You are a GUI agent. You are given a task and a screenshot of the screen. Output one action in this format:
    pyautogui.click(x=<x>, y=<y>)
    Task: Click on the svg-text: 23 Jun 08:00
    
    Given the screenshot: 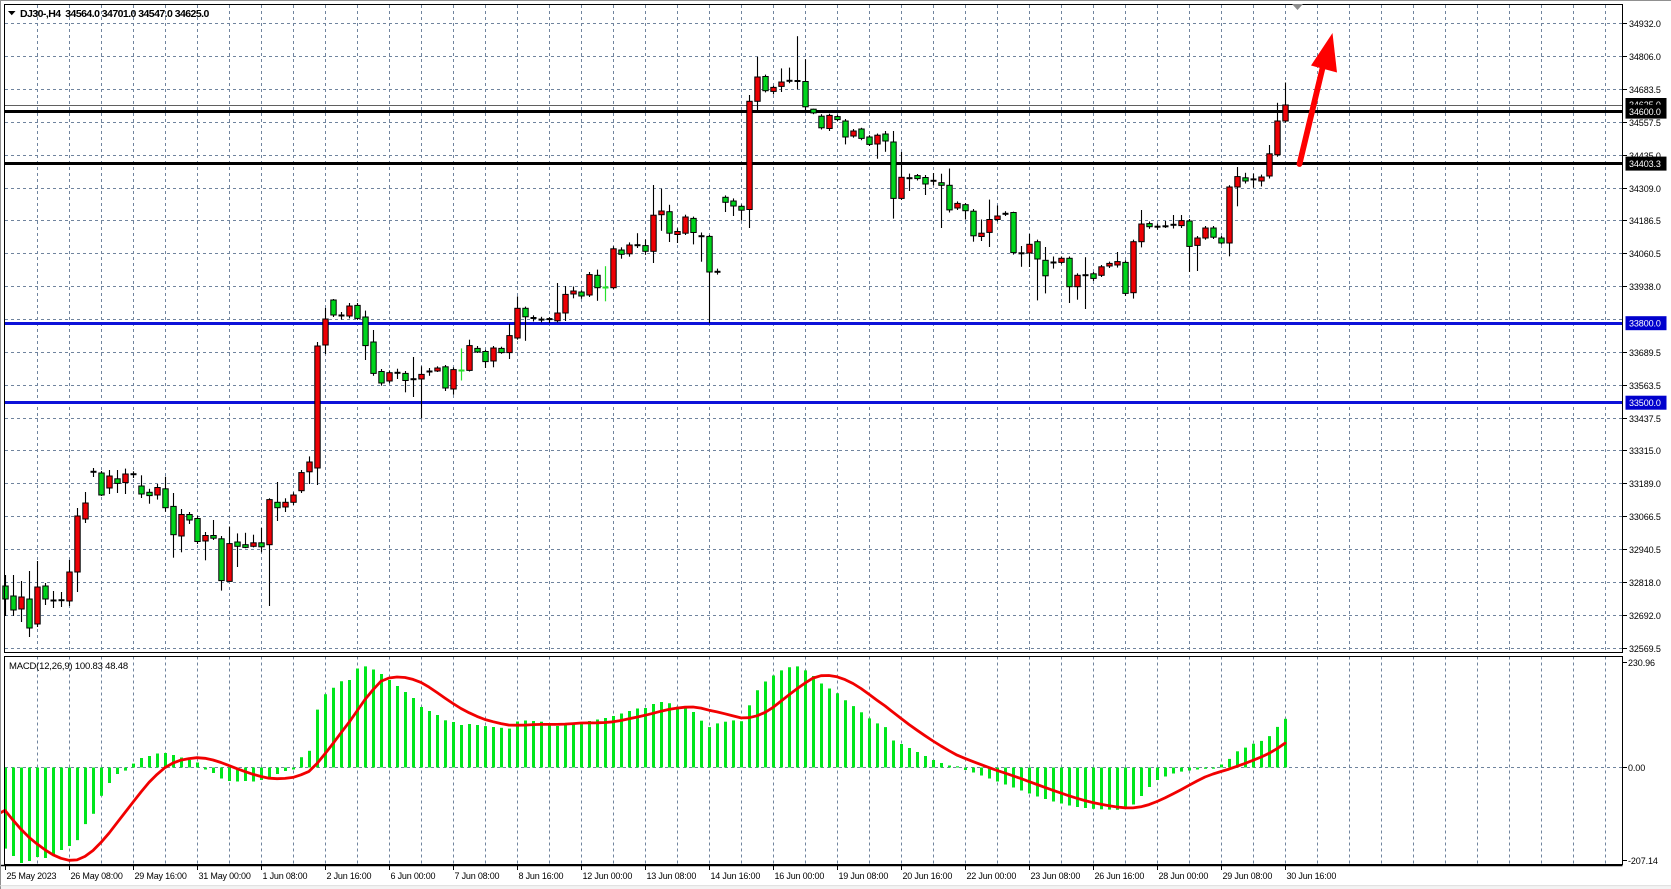 What is the action you would take?
    pyautogui.click(x=1056, y=876)
    